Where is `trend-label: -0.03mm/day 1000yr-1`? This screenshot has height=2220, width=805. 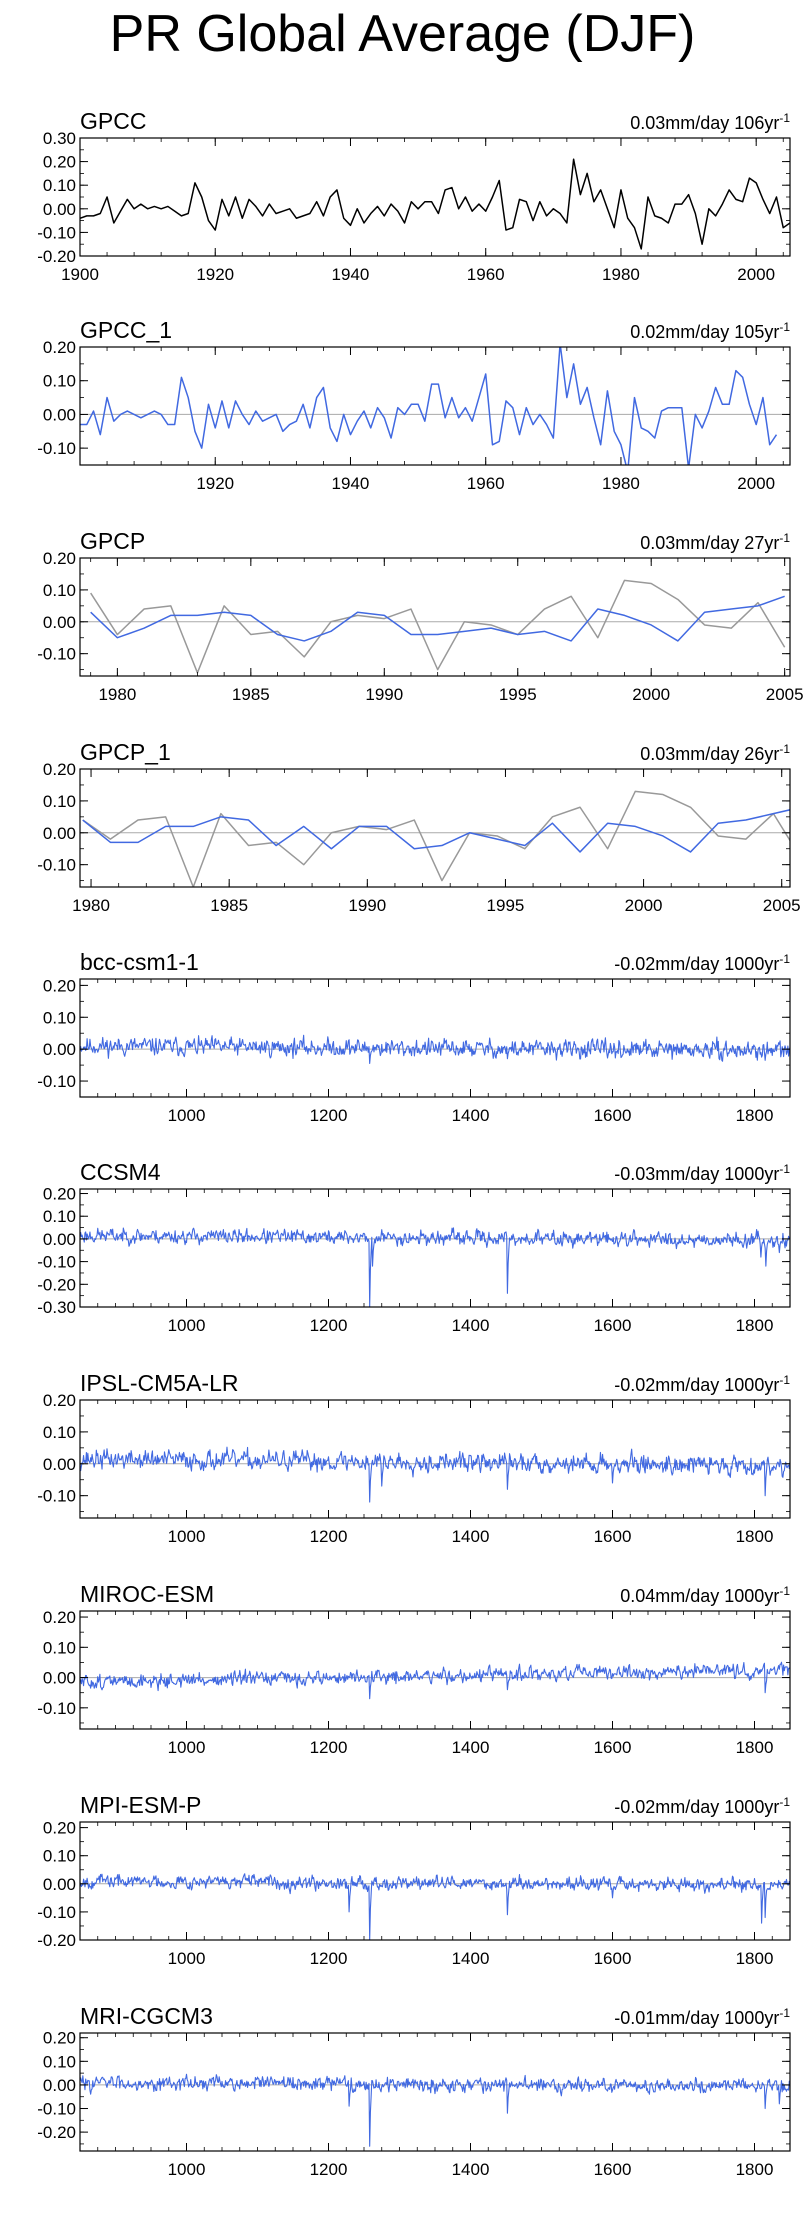 trend-label: -0.03mm/day 1000yr-1 is located at coordinates (702, 1173).